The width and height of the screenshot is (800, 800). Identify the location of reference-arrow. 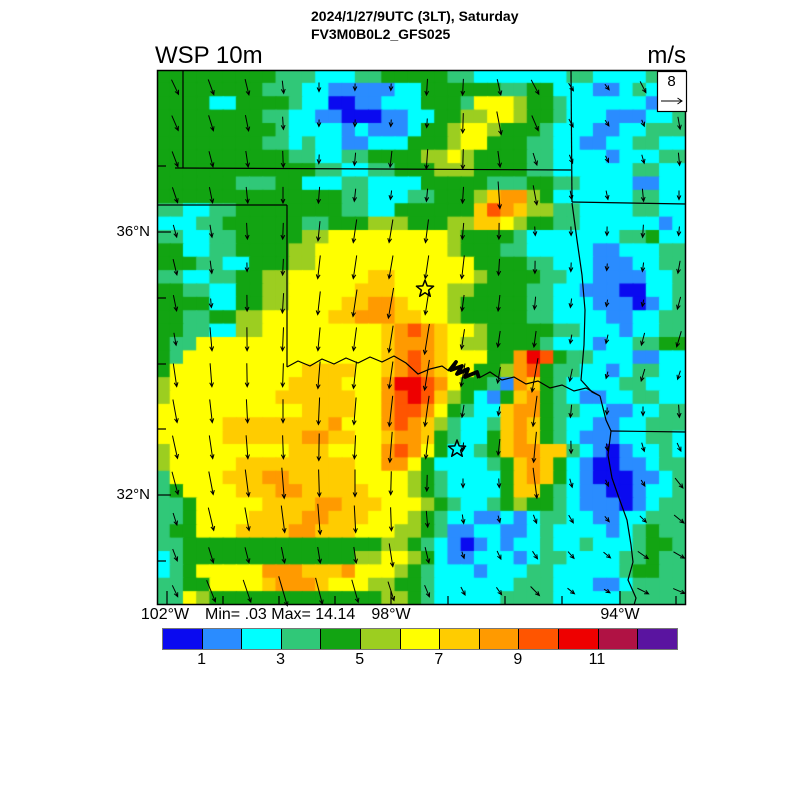
(672, 101).